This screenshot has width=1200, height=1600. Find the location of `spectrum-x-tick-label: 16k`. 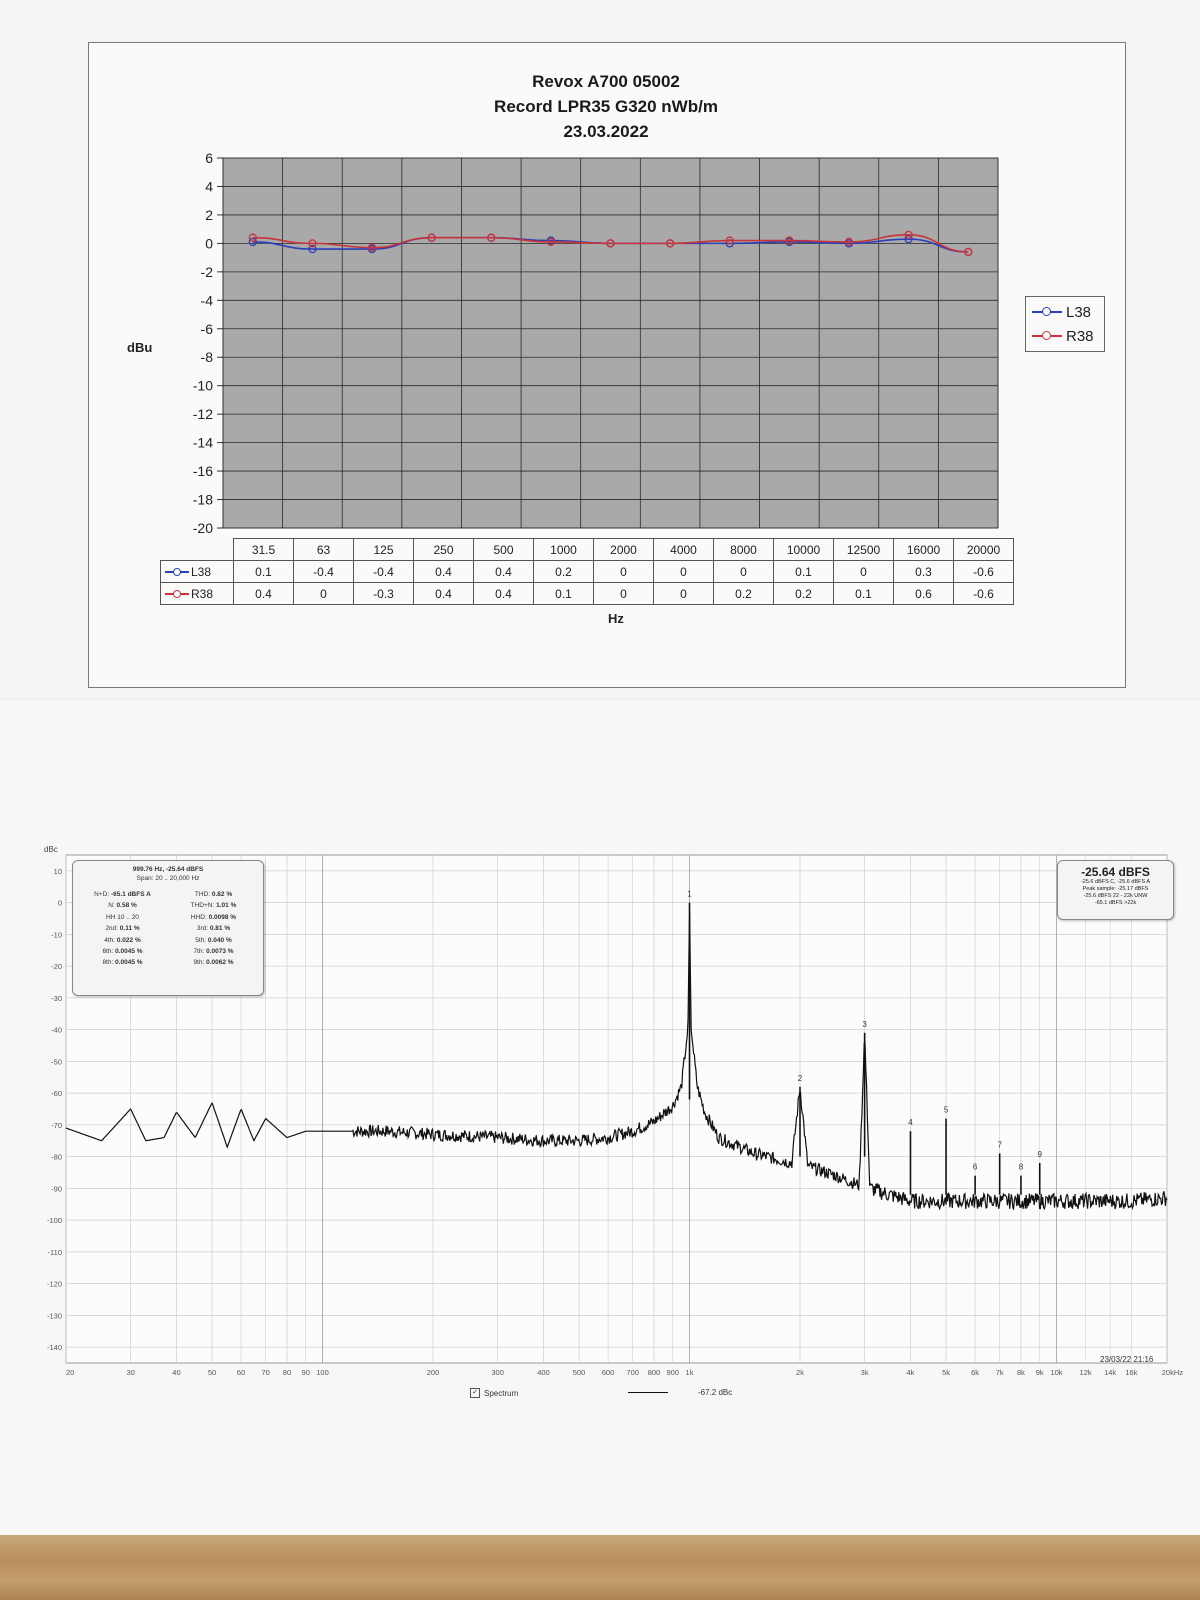

spectrum-x-tick-label: 16k is located at coordinates (1131, 1372).